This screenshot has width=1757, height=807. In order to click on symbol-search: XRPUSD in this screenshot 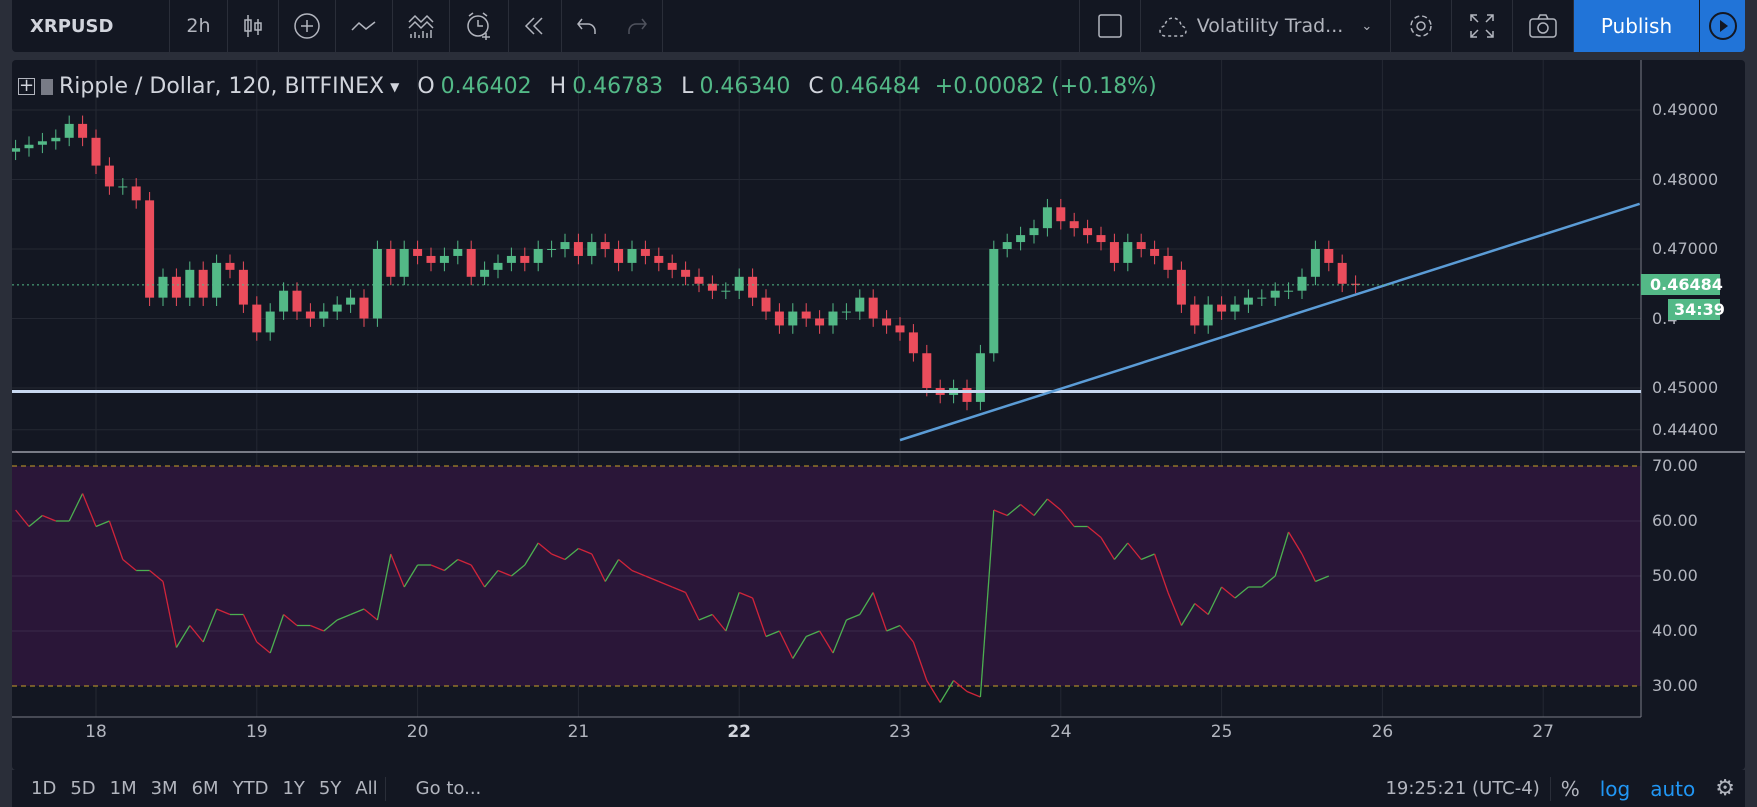, I will do `click(91, 26)`.